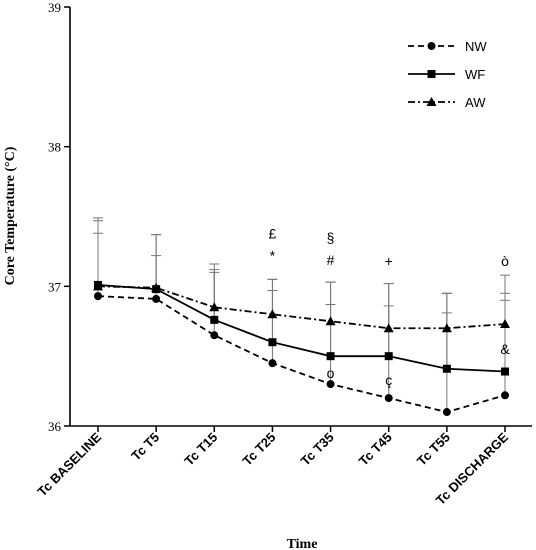 This screenshot has height=550, width=536. Describe the element at coordinates (200, 449) in the screenshot. I see `x-tick-label: Tc T15` at that location.